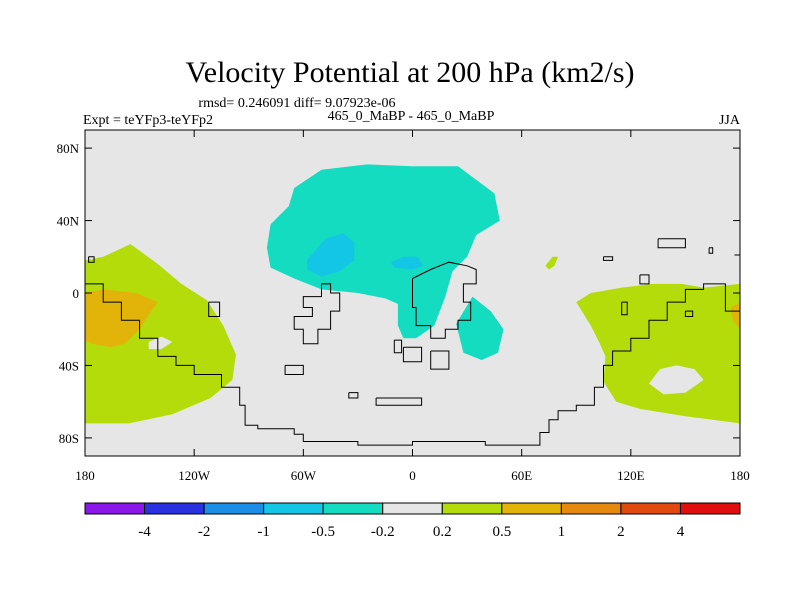 This screenshot has width=800, height=600. What do you see at coordinates (194, 475) in the screenshot?
I see `x-tick-label: 120W` at bounding box center [194, 475].